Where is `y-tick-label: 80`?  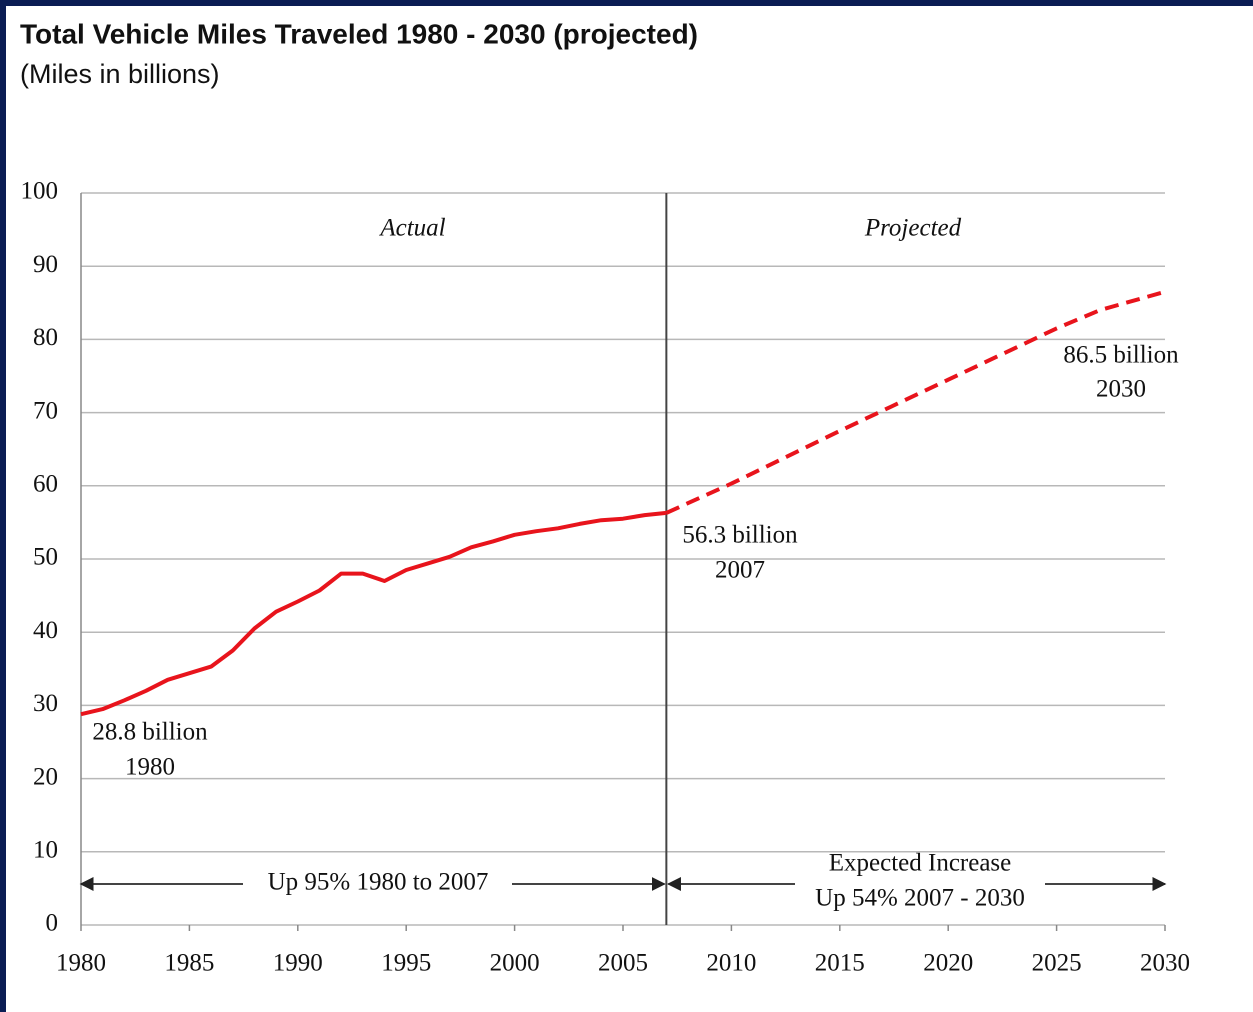
y-tick-label: 80 is located at coordinates (45, 337).